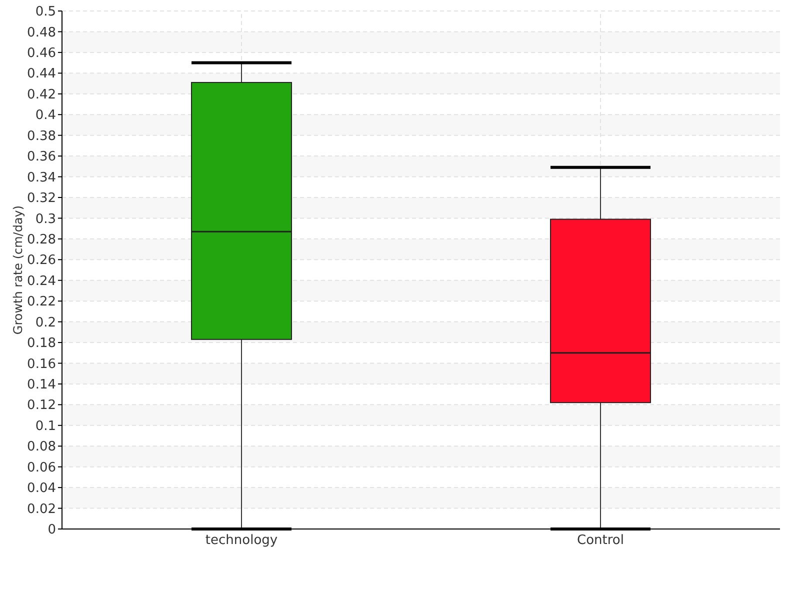 The width and height of the screenshot is (800, 600). What do you see at coordinates (41, 281) in the screenshot?
I see `y-tick-label: 0.24` at bounding box center [41, 281].